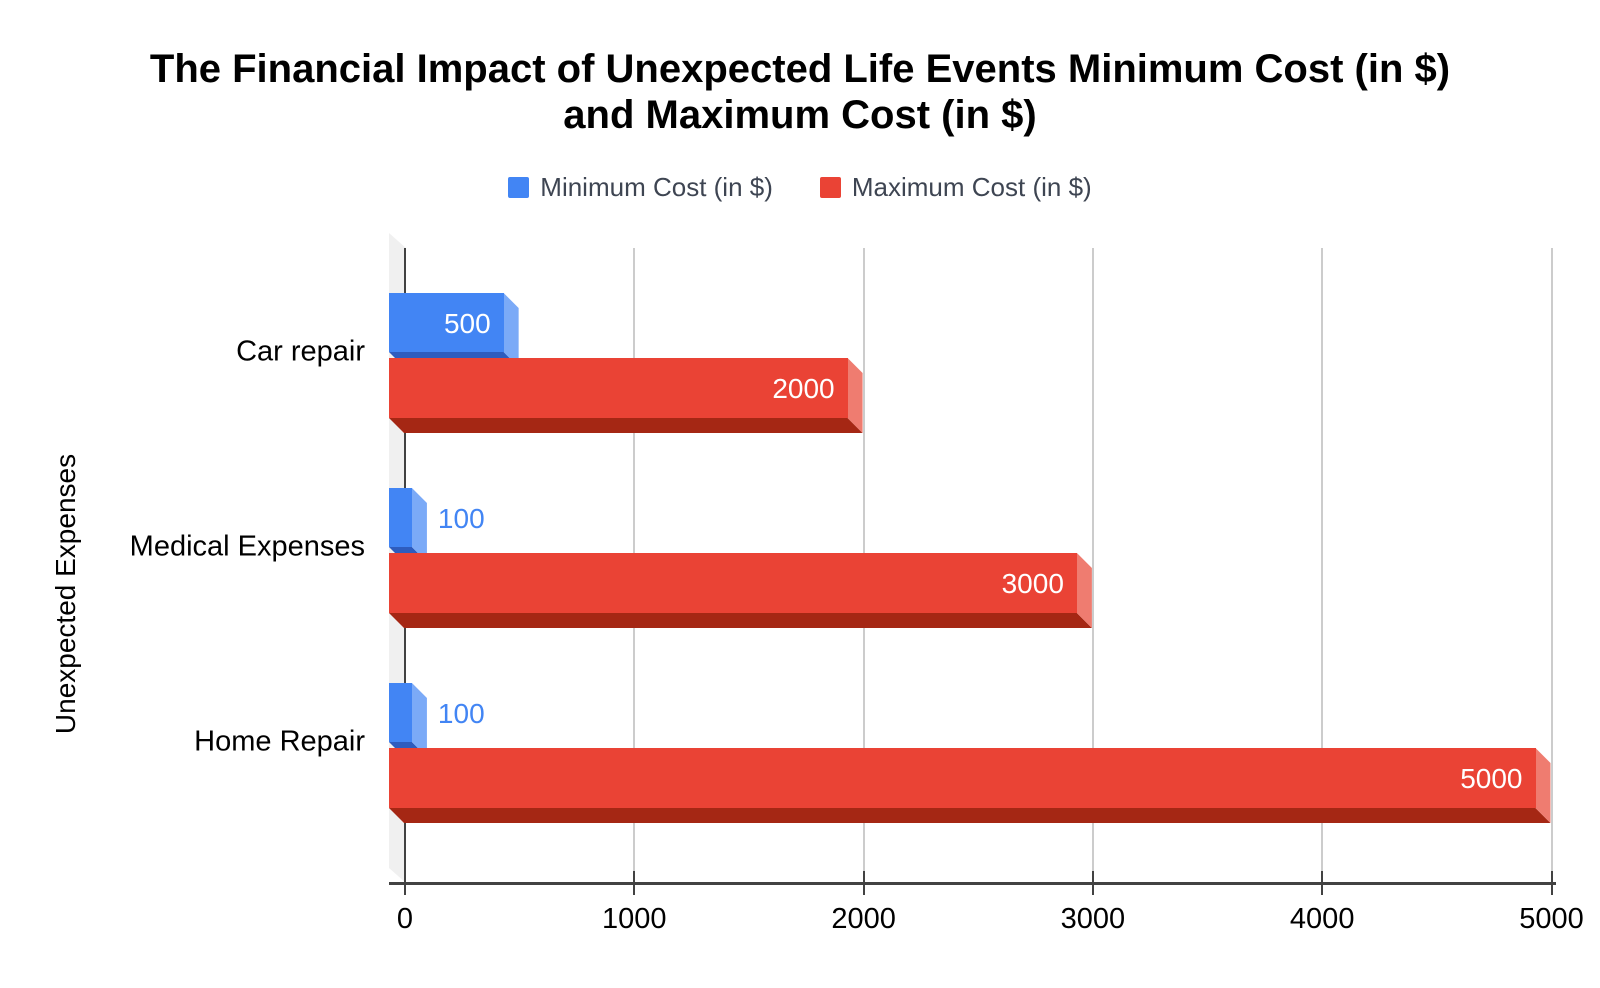  Describe the element at coordinates (247, 546) in the screenshot. I see `category-label-medical-expenses: Medical Expenses` at that location.